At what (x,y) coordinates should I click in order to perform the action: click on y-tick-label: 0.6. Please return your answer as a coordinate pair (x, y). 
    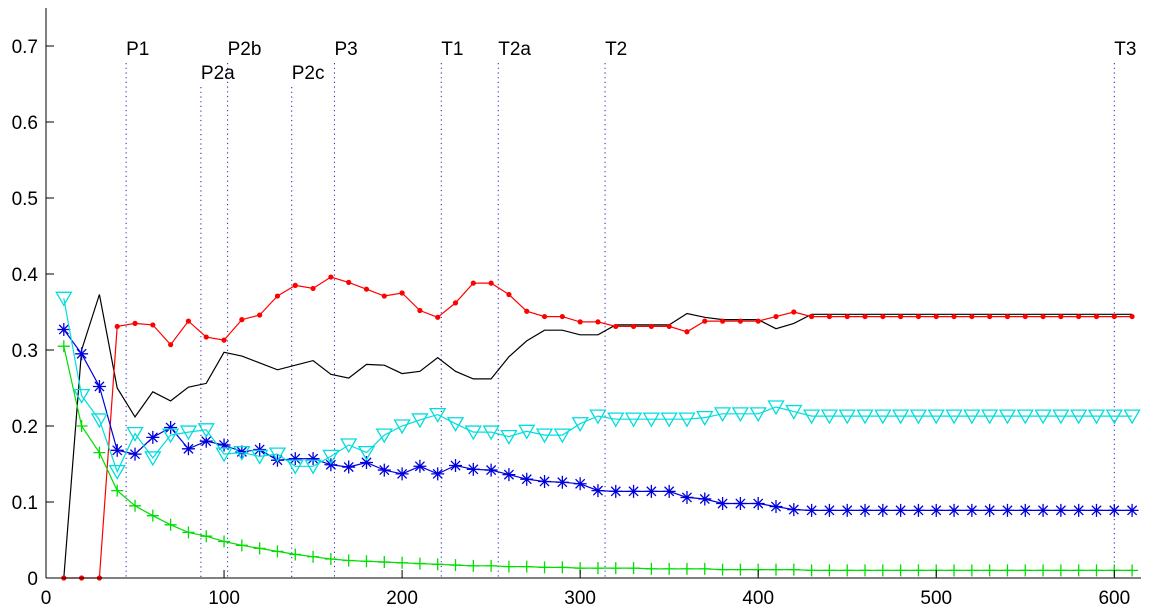
    Looking at the image, I should click on (25, 123).